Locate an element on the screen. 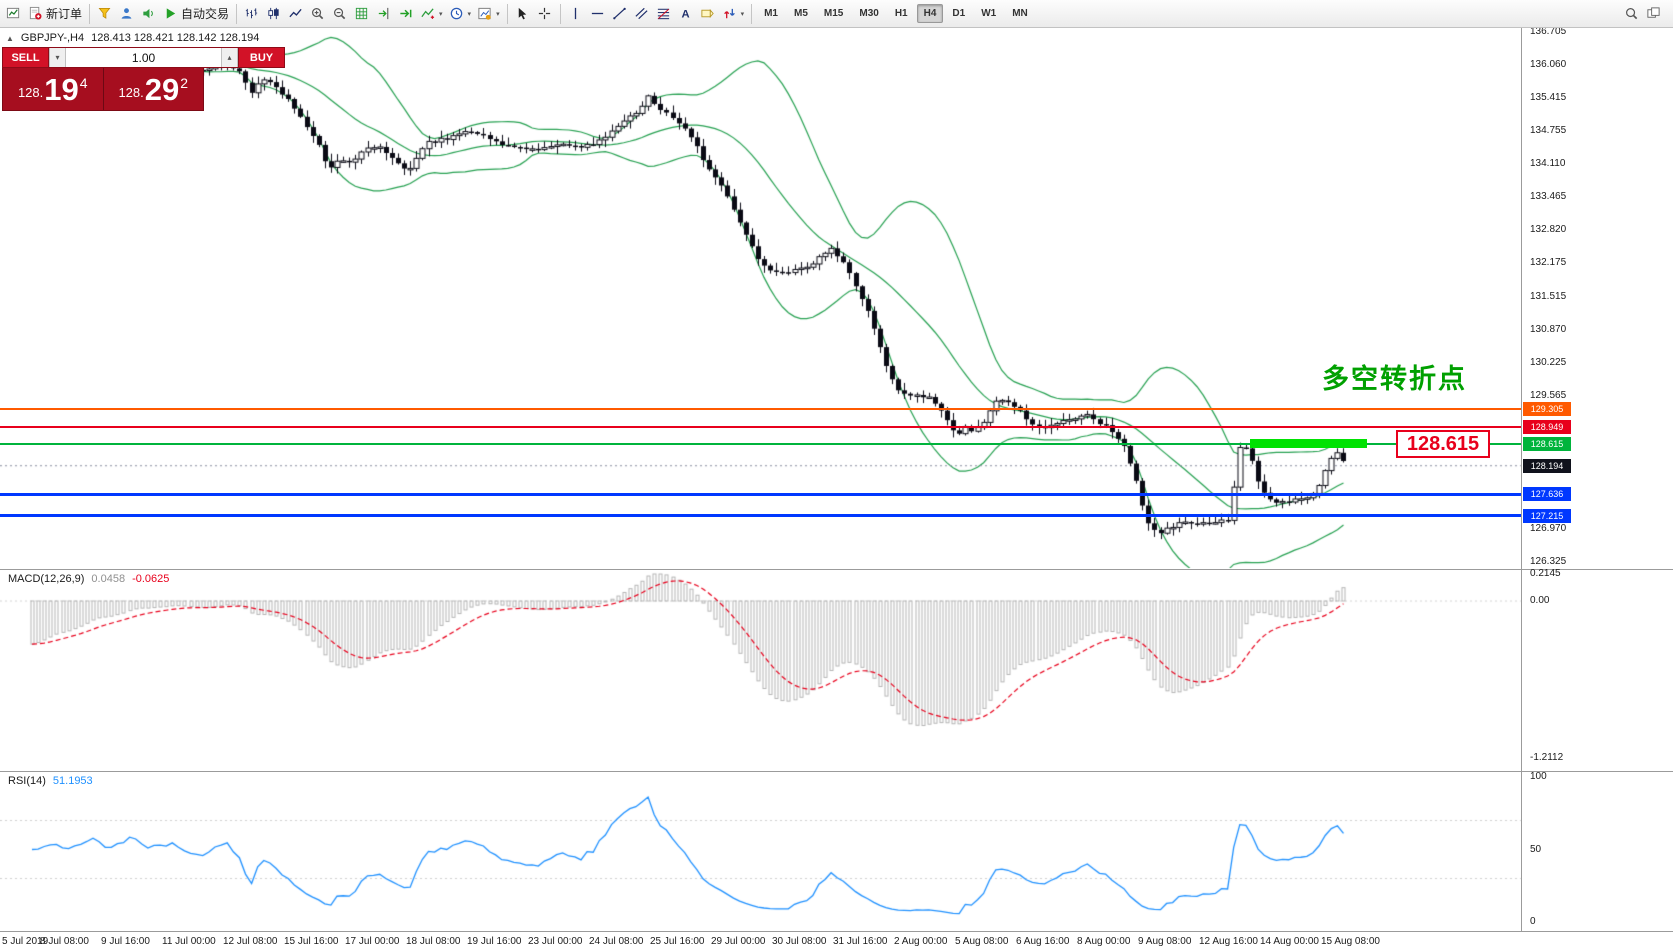  cursor-button is located at coordinates (523, 14).